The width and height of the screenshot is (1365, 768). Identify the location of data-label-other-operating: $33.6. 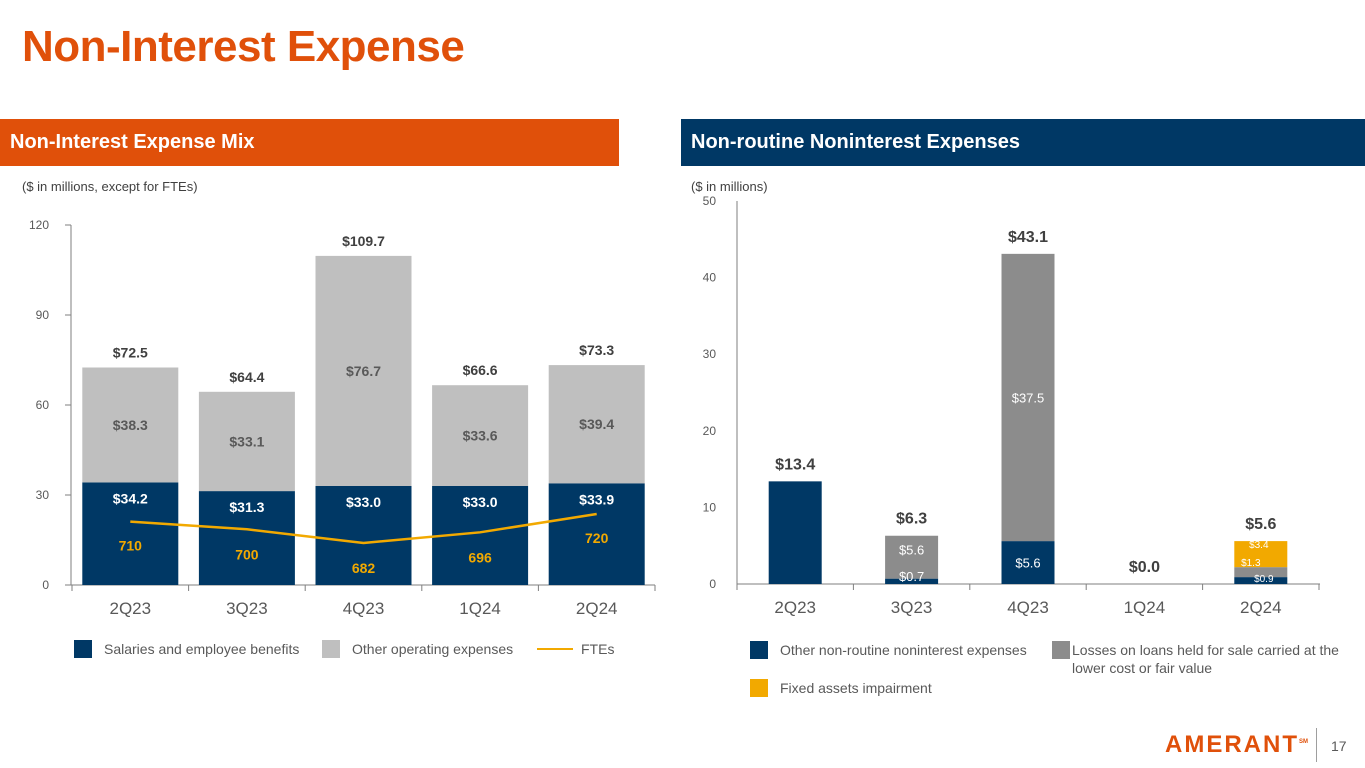
(480, 436).